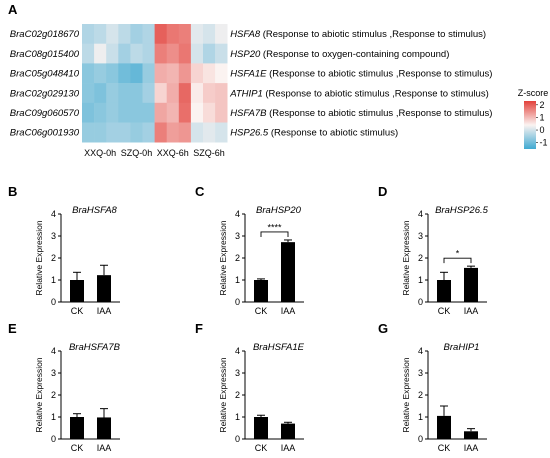 Image resolution: width=550 pixels, height=458 pixels. What do you see at coordinates (12, 328) in the screenshot?
I see `panel-letter-e: E` at bounding box center [12, 328].